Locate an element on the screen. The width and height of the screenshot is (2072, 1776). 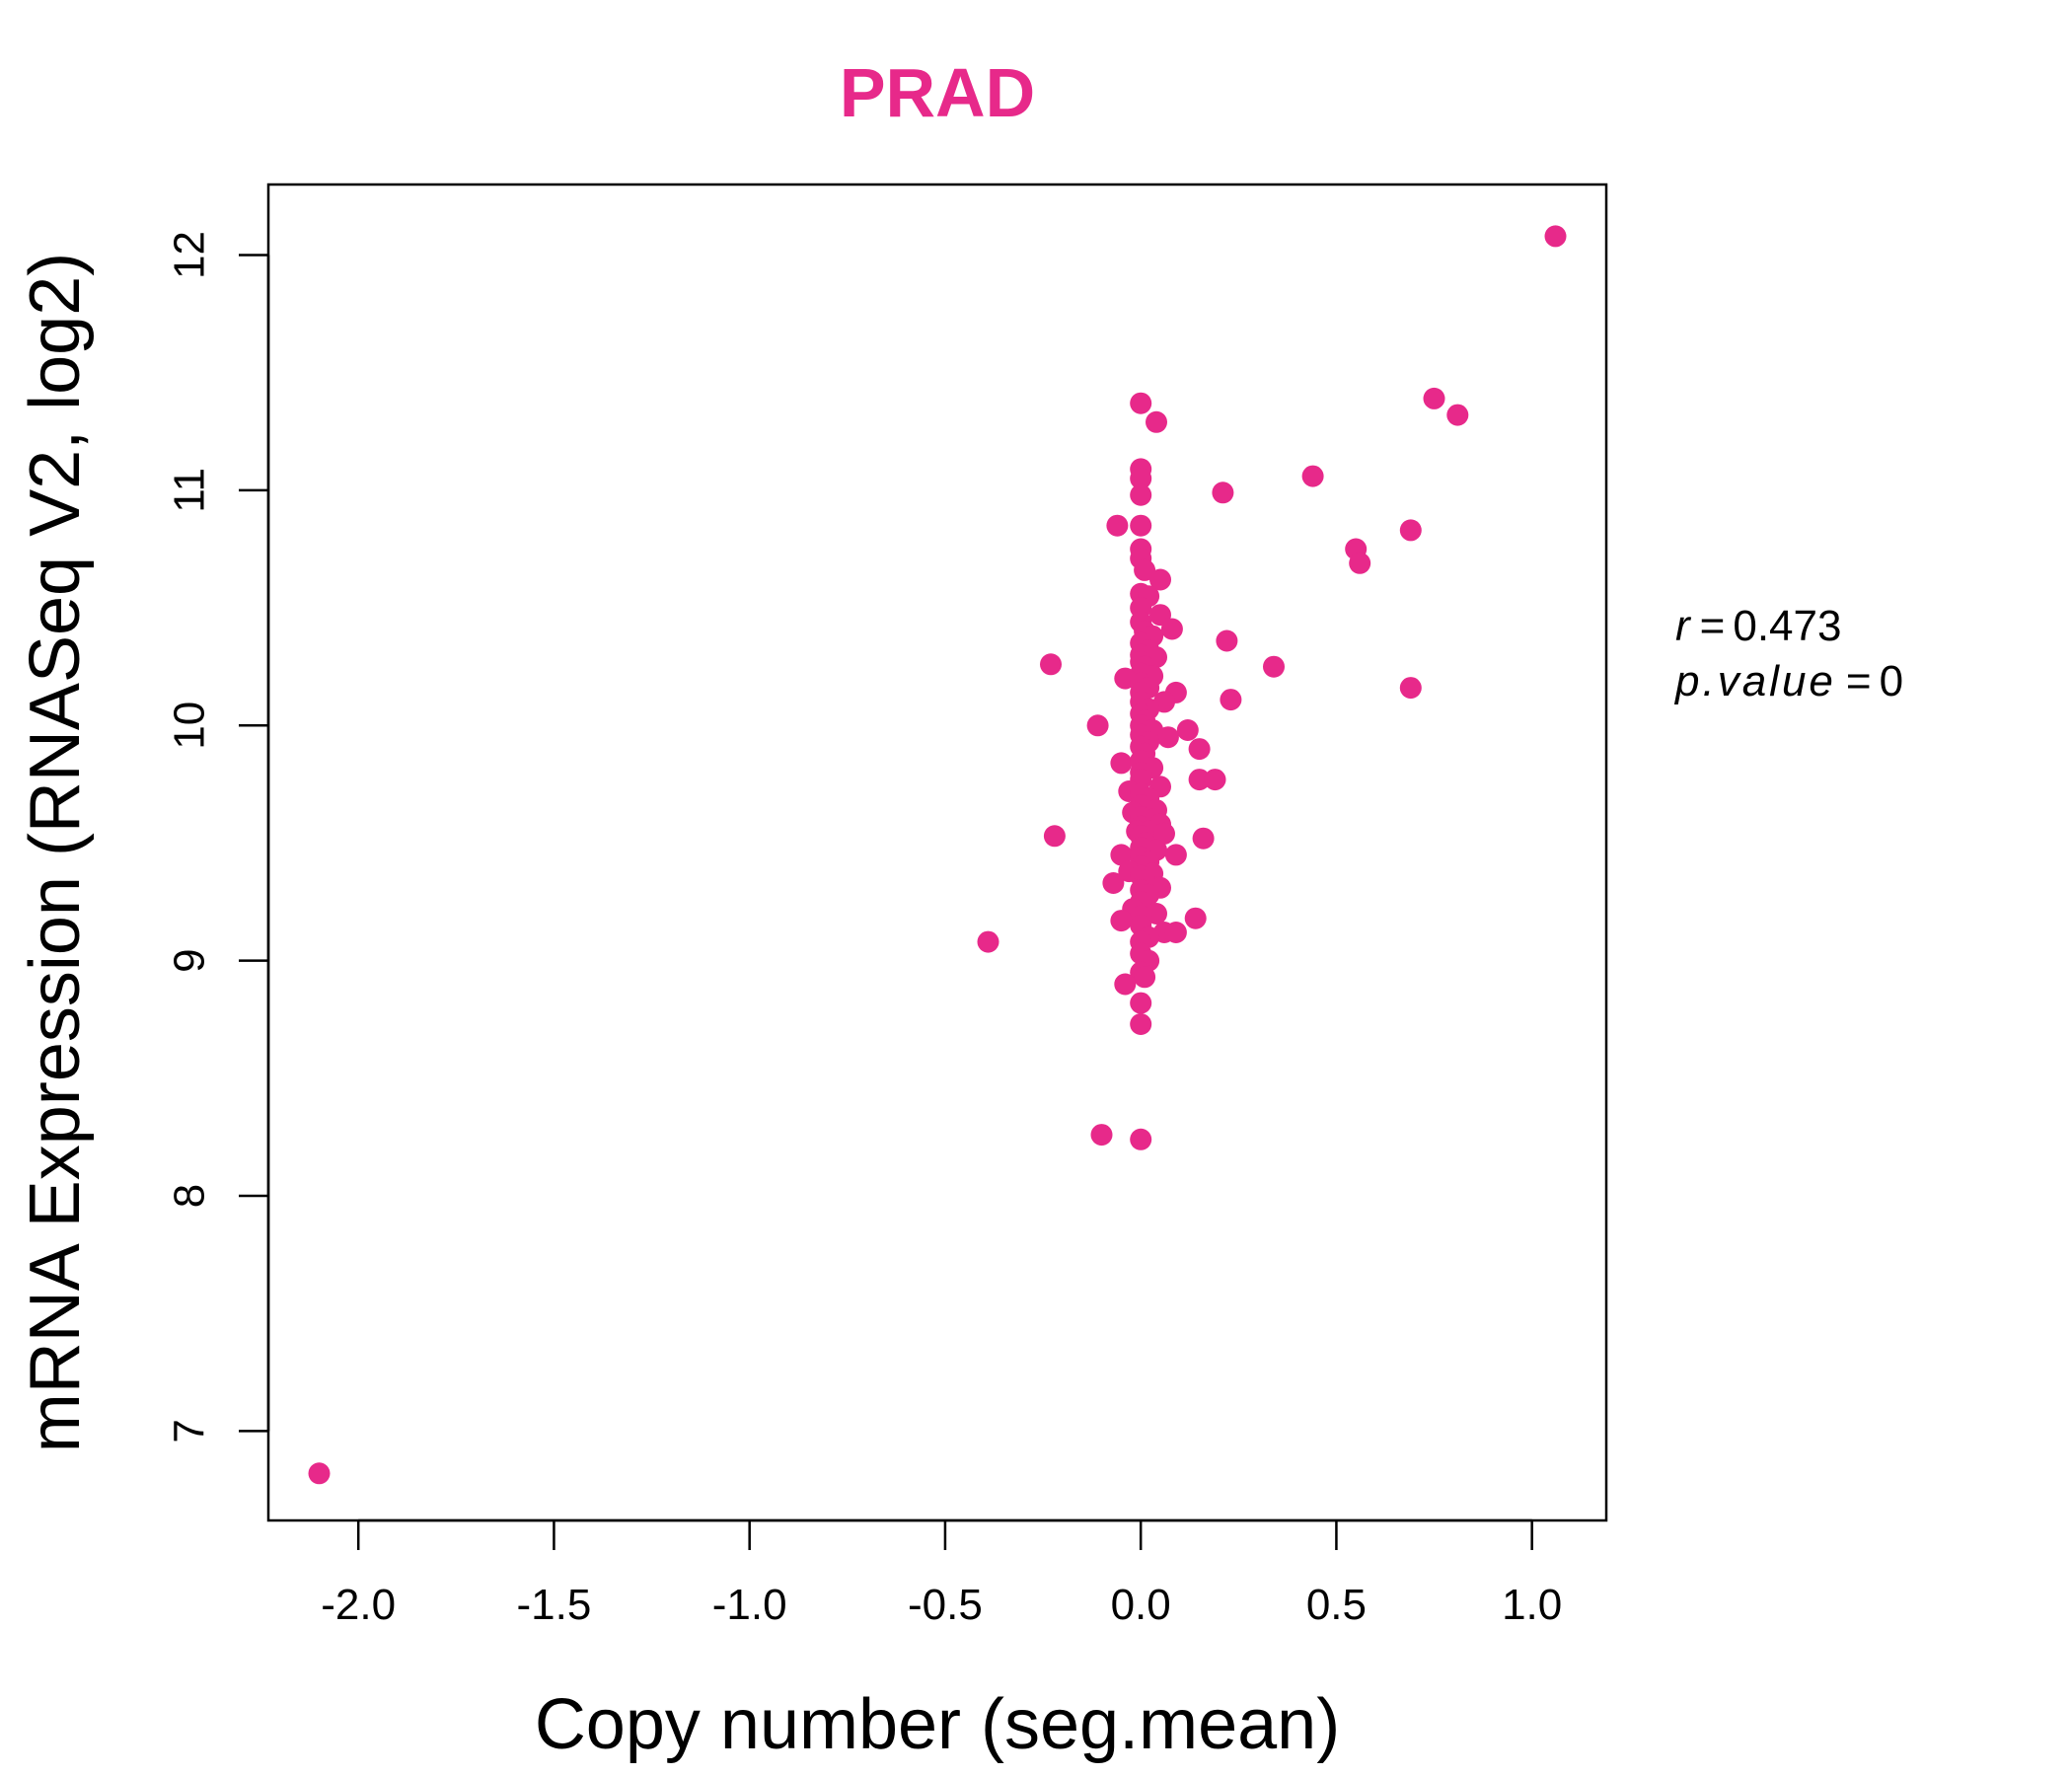
y-tick-label: 10 is located at coordinates (190, 726).